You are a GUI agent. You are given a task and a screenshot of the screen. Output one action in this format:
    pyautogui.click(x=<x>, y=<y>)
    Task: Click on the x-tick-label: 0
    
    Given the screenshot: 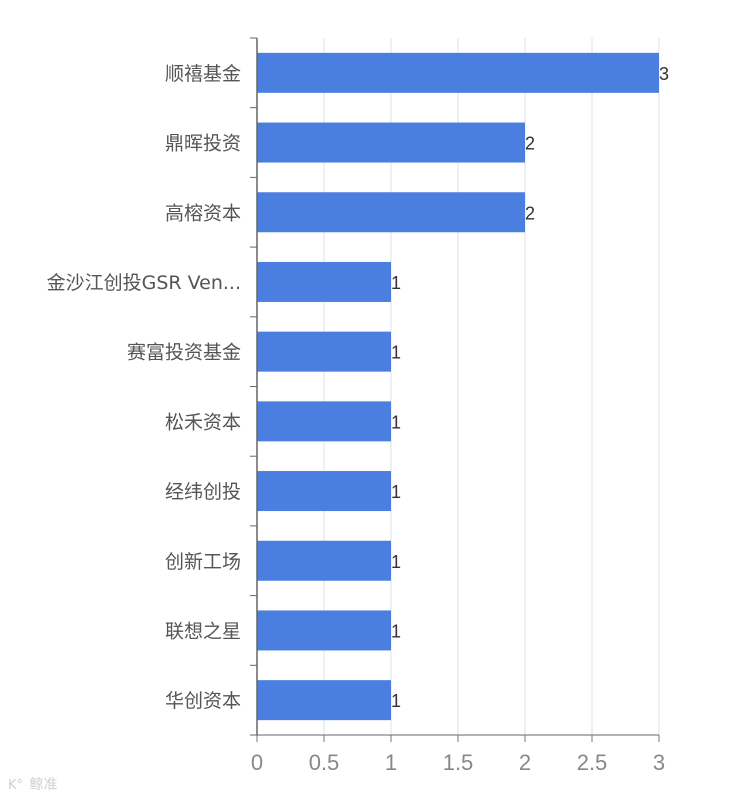 What is the action you would take?
    pyautogui.click(x=257, y=762)
    